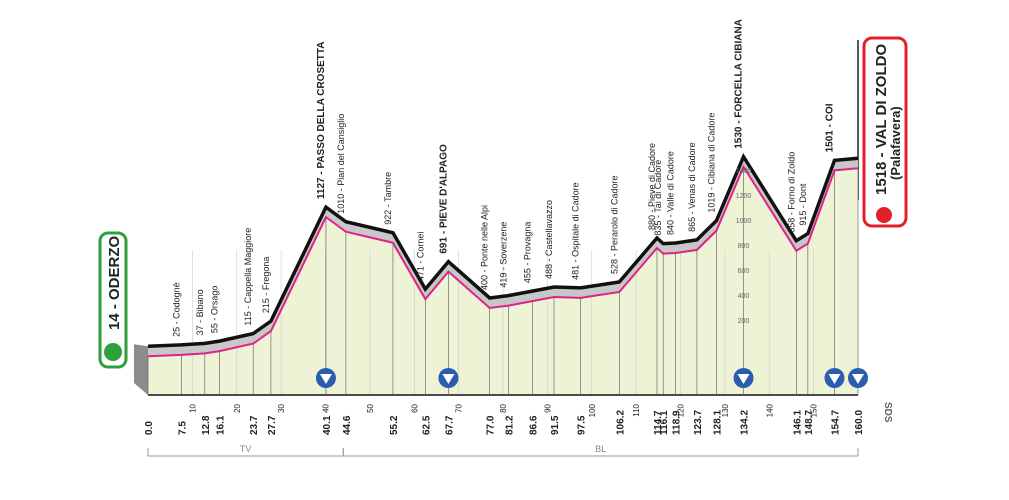 This screenshot has height=500, width=1009. Describe the element at coordinates (549, 239) in the screenshot. I see `waypoint-label: 488 - Castellavazzo` at that location.